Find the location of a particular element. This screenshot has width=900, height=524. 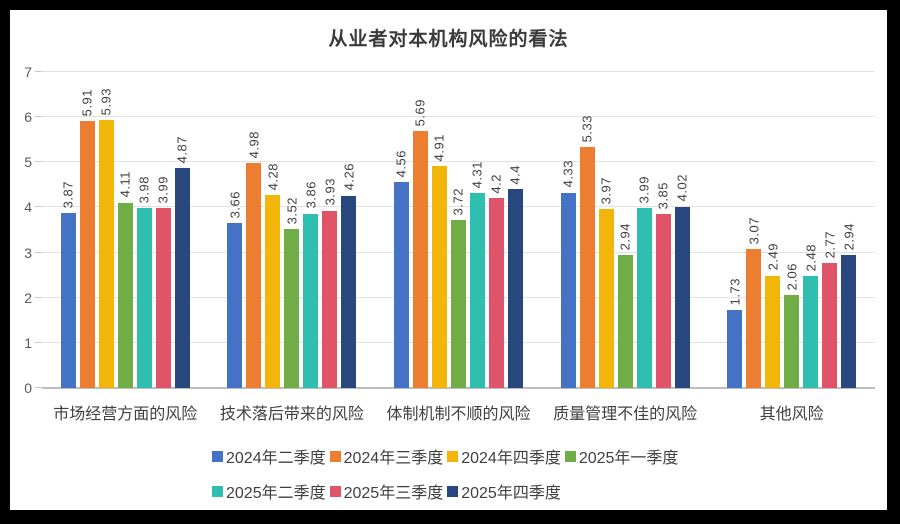

bar-slot: 4.28 is located at coordinates (273, 230).